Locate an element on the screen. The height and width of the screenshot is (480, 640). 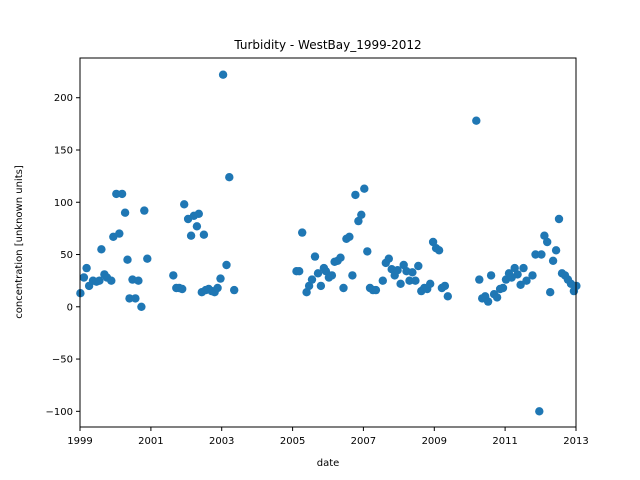
x-tick-label: 2005 is located at coordinates (292, 441).